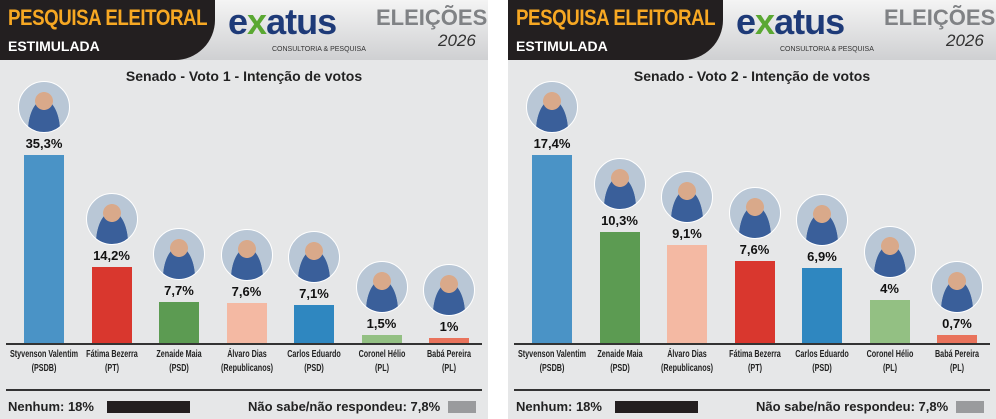 The height and width of the screenshot is (419, 996). Describe the element at coordinates (381, 323) in the screenshot. I see `data-label: 1,5%` at that location.